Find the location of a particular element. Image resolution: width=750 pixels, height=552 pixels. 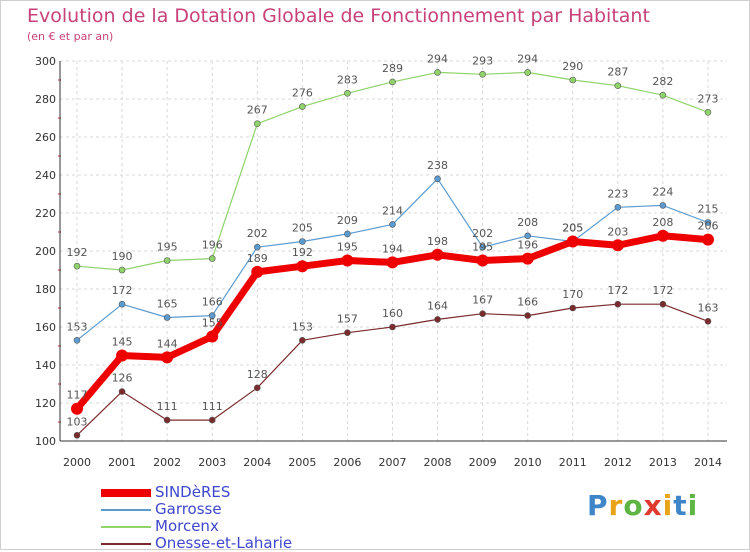

legend-label: Onesse-et-Laharie is located at coordinates (224, 543).